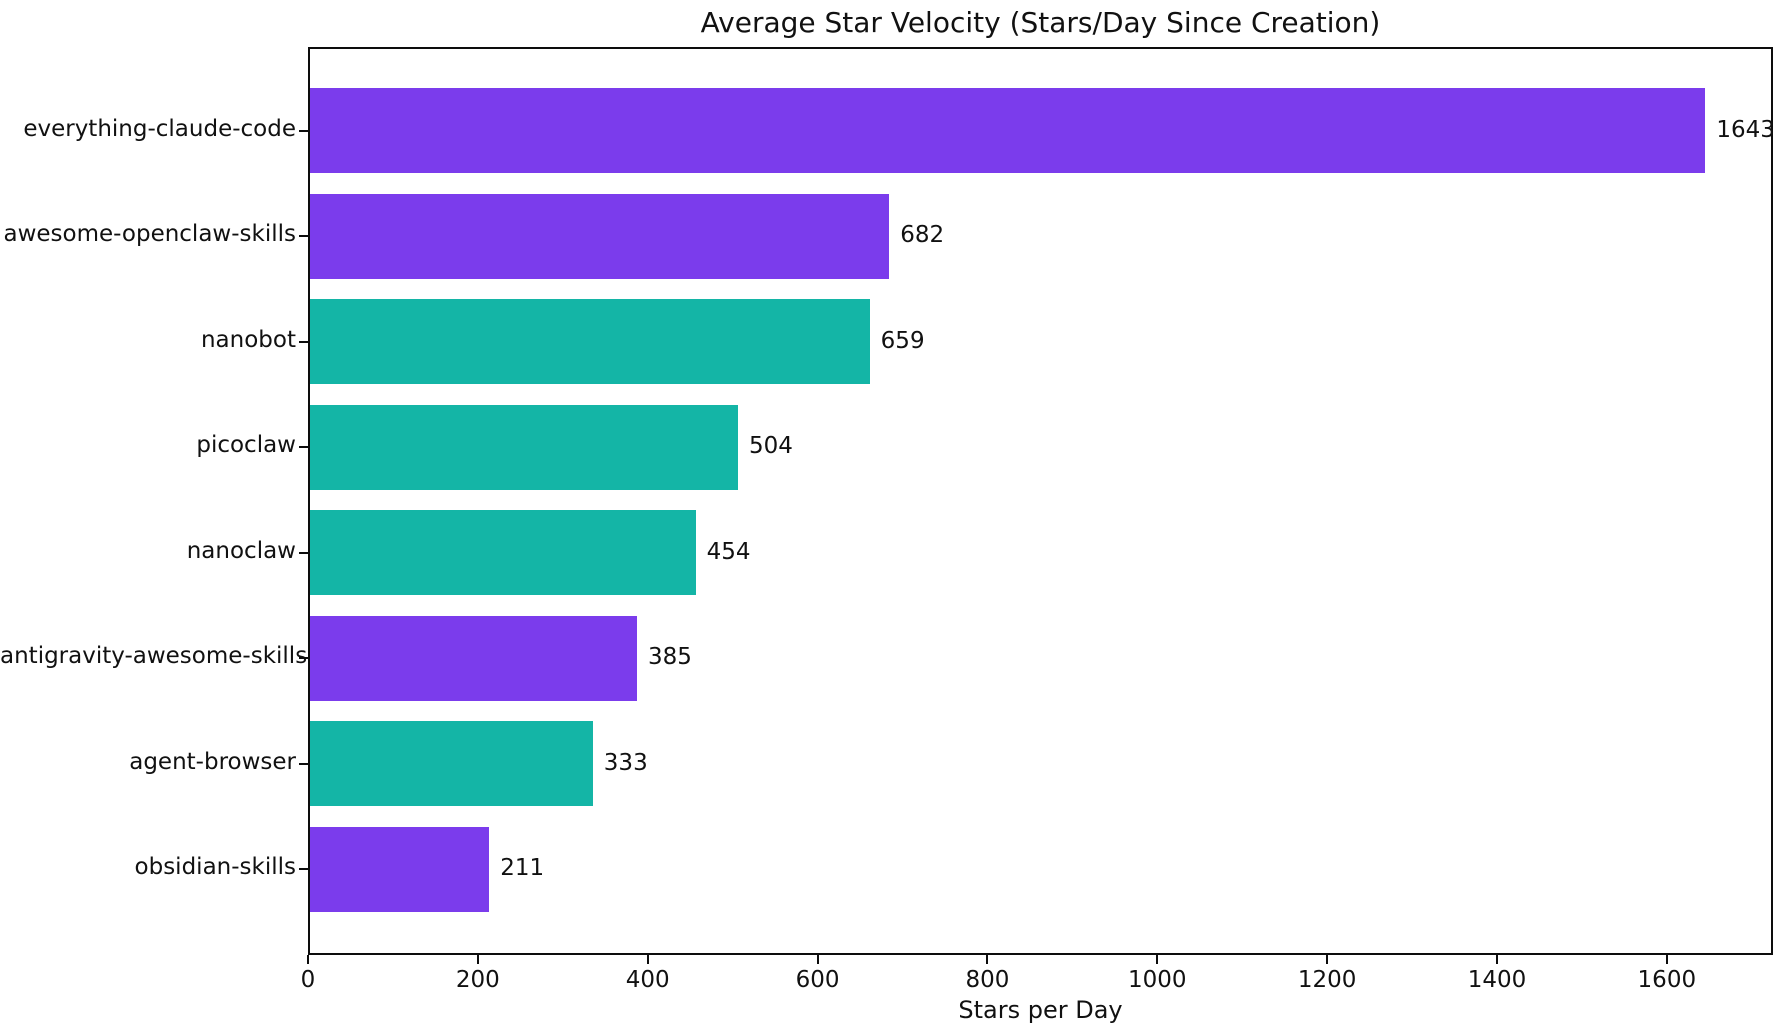  I want to click on x-tick-label: 800, so click(987, 980).